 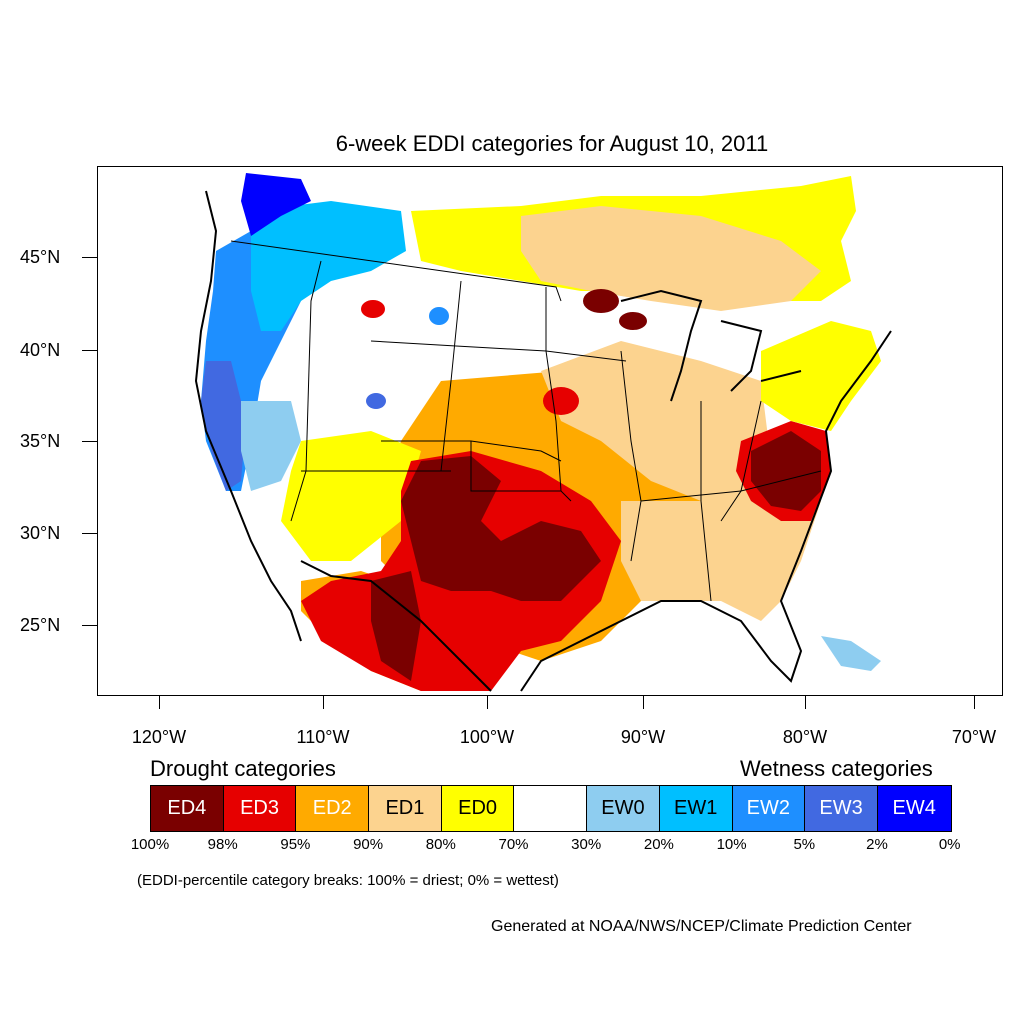 What do you see at coordinates (222, 844) in the screenshot?
I see `legend-break-label: 98%` at bounding box center [222, 844].